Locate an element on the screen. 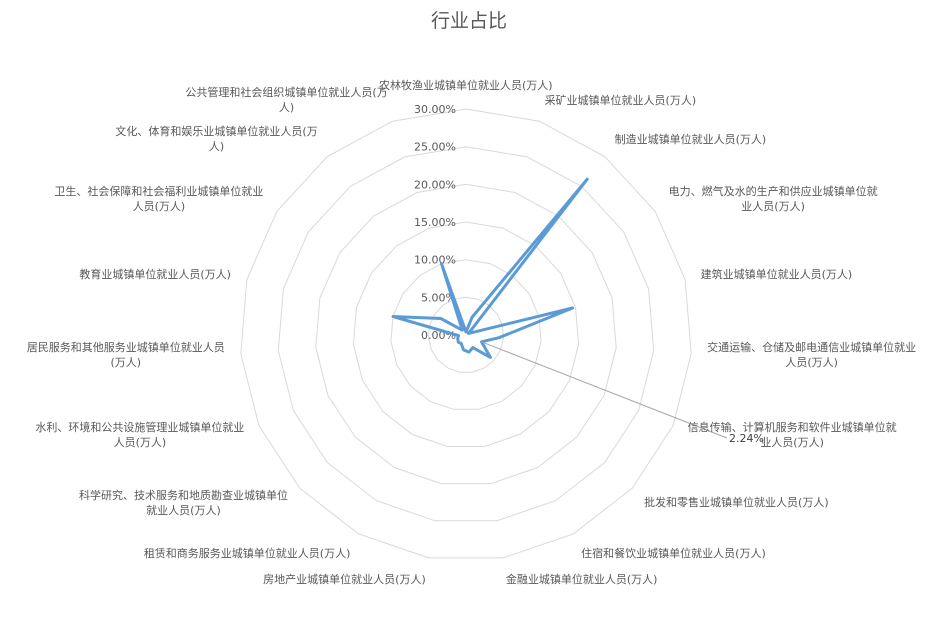 This screenshot has height=620, width=938. series-line is located at coordinates (490, 268).